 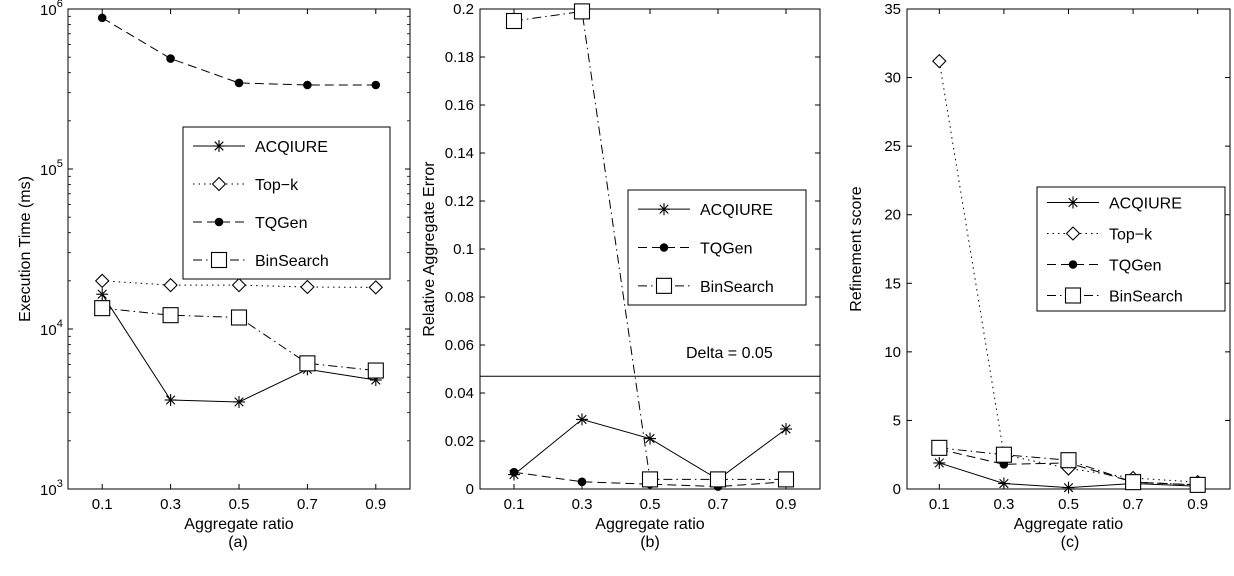 What do you see at coordinates (897, 420) in the screenshot?
I see `y-tick-label: 5` at bounding box center [897, 420].